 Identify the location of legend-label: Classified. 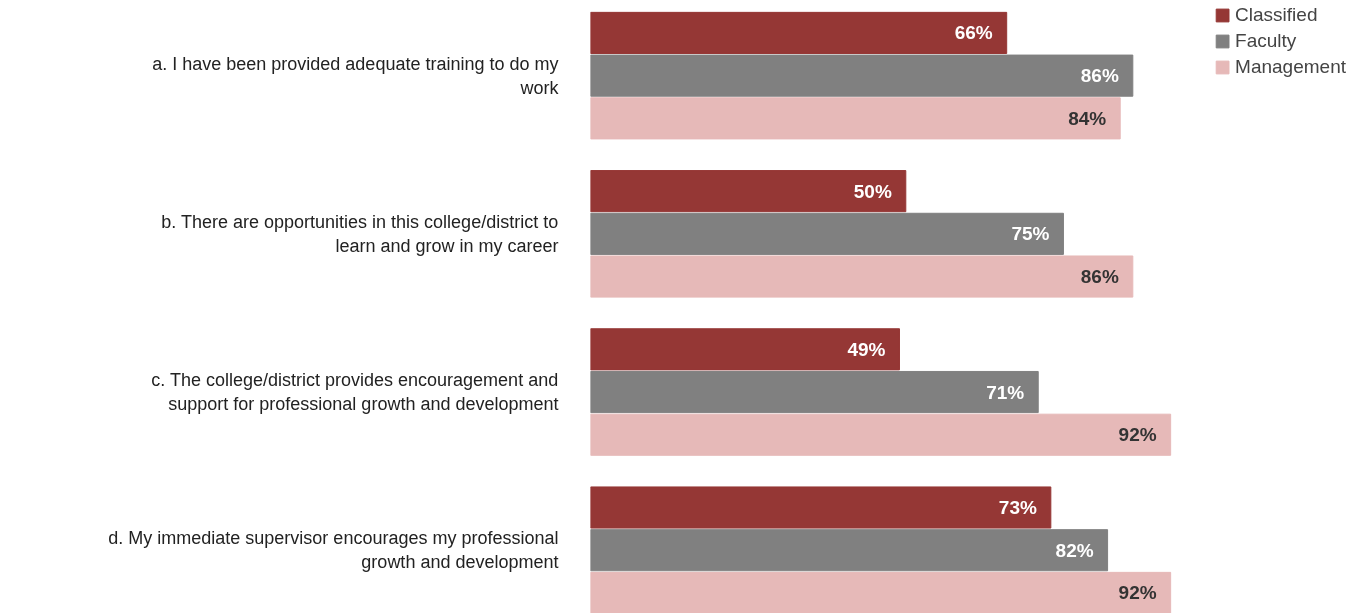
(1276, 15).